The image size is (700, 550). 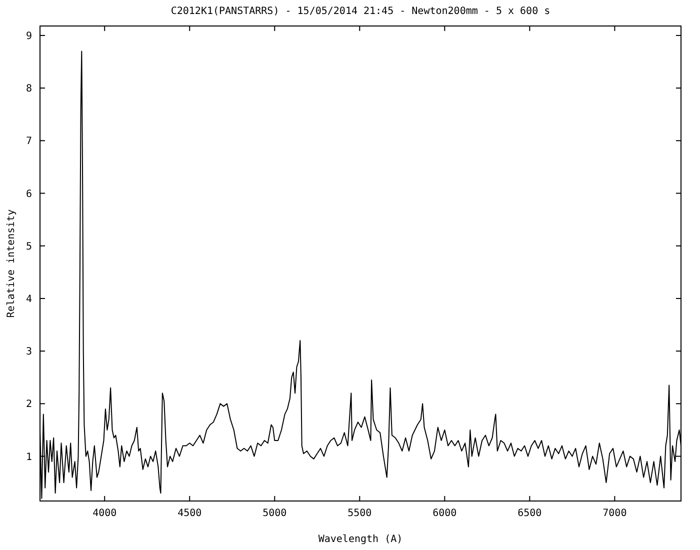 What do you see at coordinates (360, 539) in the screenshot?
I see `x-axis-title: Wavelength (A)` at bounding box center [360, 539].